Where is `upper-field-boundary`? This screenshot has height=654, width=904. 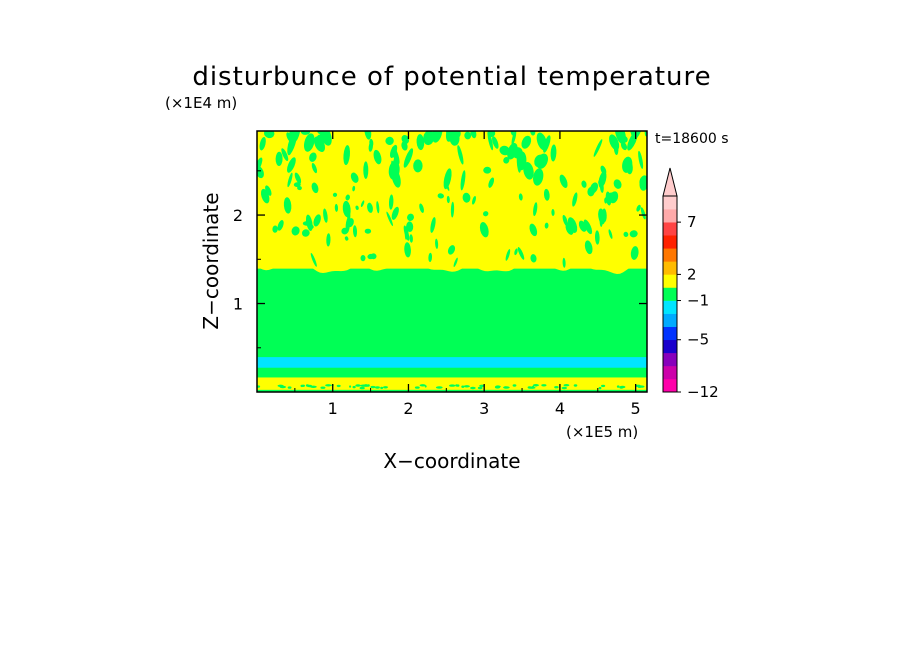
upper-field-boundary is located at coordinates (452, 202).